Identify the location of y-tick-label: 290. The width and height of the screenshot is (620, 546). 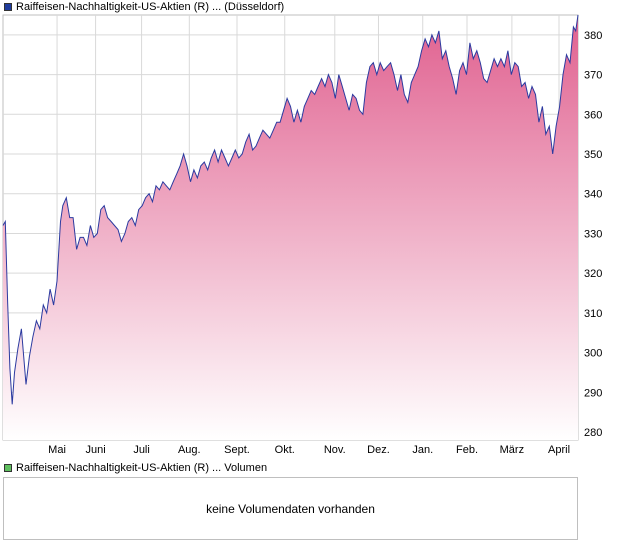
(593, 393).